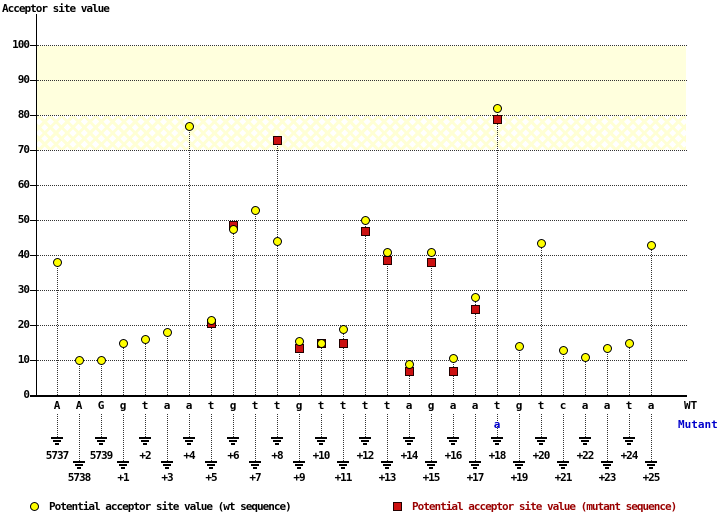  What do you see at coordinates (189, 455) in the screenshot?
I see `position-label: +4` at bounding box center [189, 455].